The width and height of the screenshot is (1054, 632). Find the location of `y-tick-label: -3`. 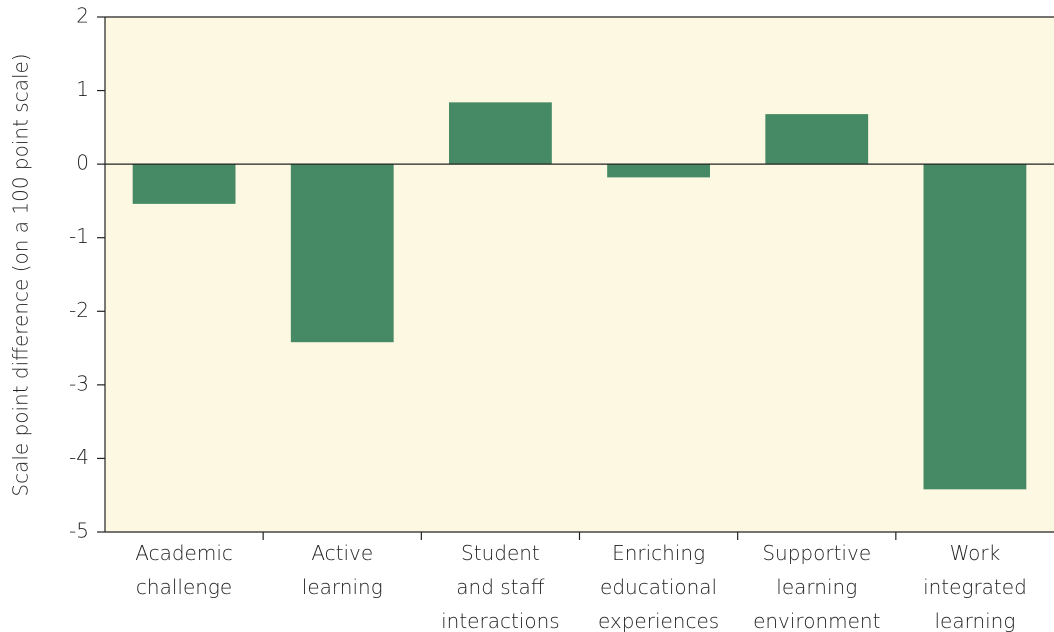

y-tick-label: -3 is located at coordinates (79, 383).